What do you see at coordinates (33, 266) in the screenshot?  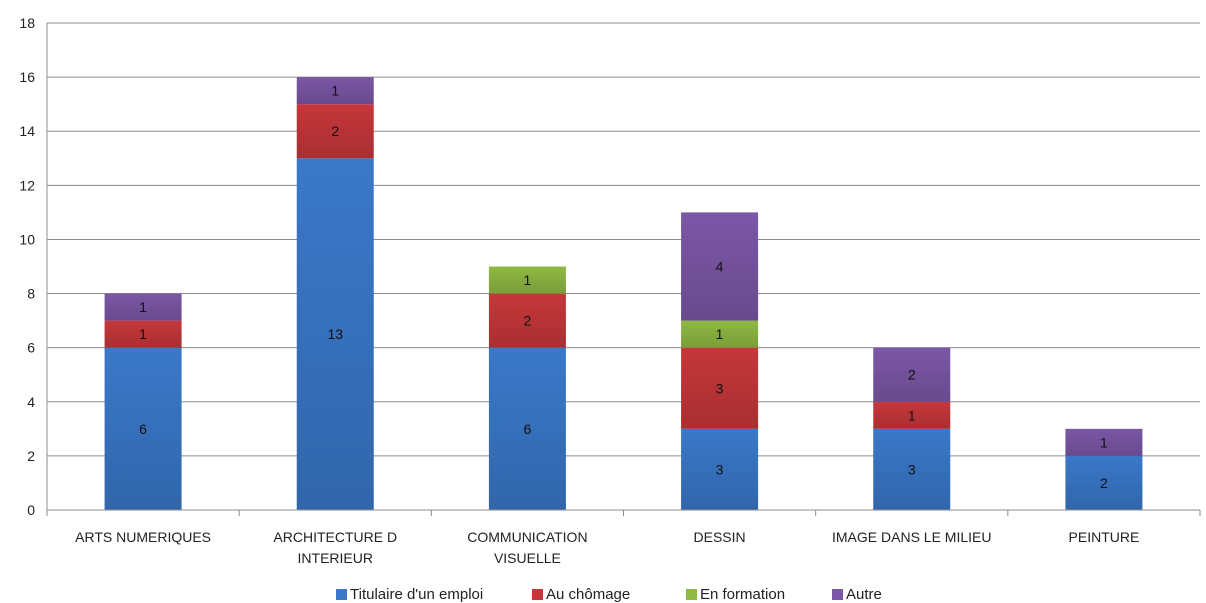 I see `y-axis: 0 2 4 6 8 10 12 14 16 18` at bounding box center [33, 266].